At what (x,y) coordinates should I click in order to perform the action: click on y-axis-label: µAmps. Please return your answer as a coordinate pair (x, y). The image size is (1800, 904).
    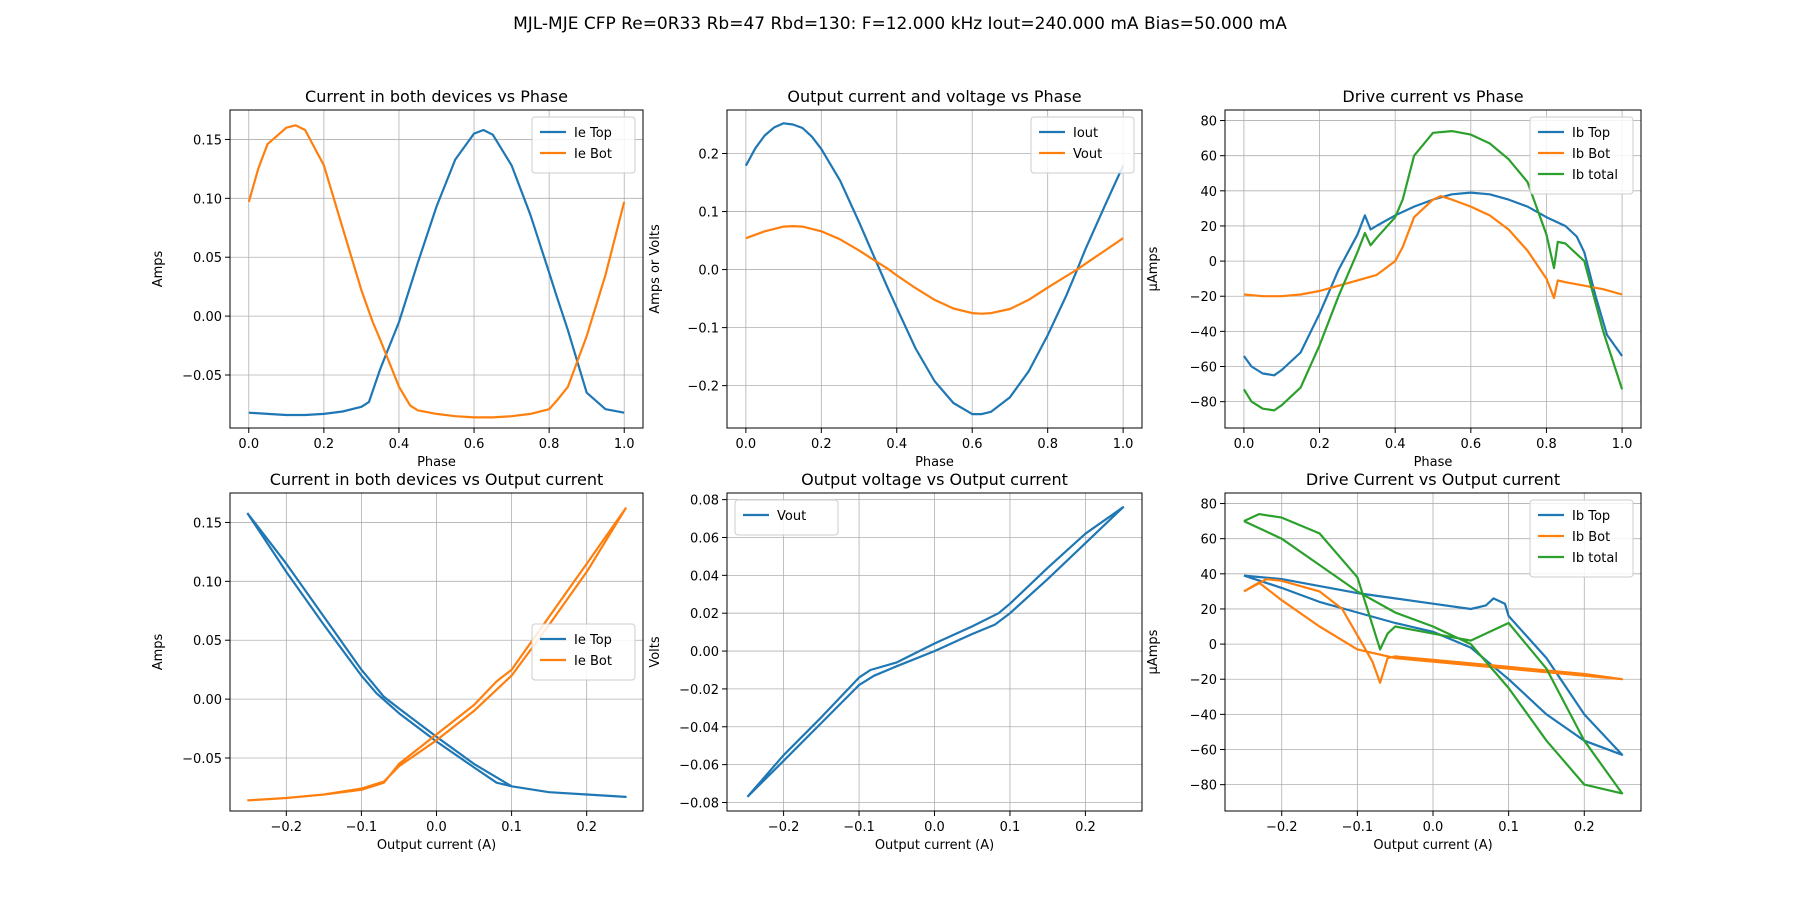
    Looking at the image, I should click on (1153, 651).